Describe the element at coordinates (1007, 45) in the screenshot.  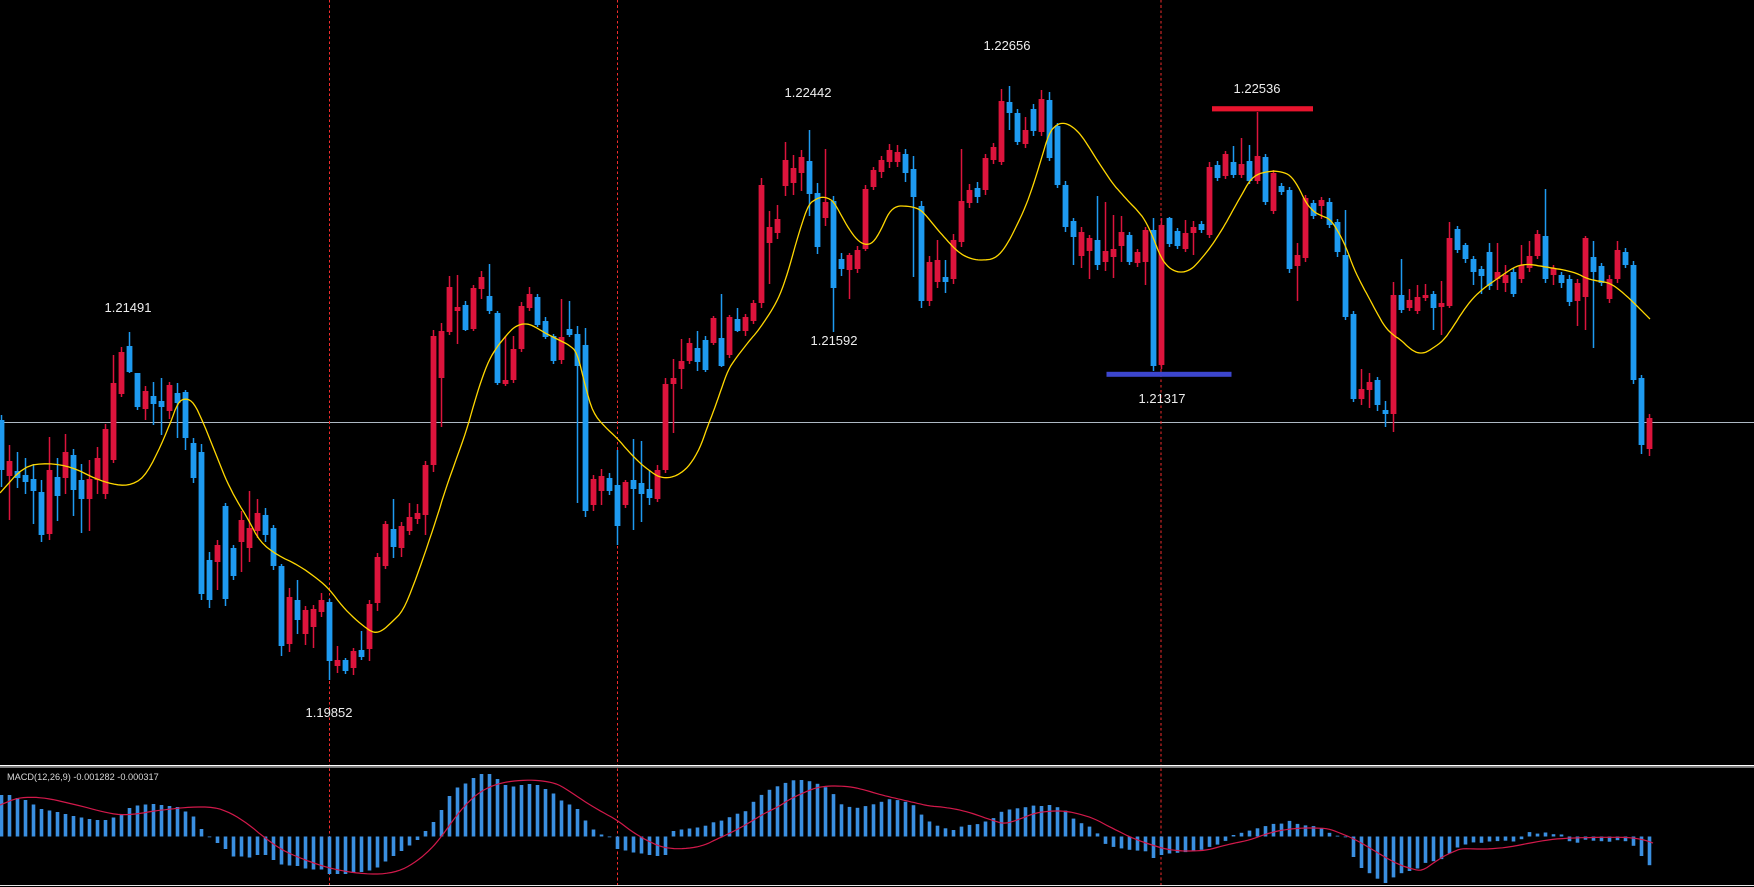
I see `svg-text: 1.22656` at that location.